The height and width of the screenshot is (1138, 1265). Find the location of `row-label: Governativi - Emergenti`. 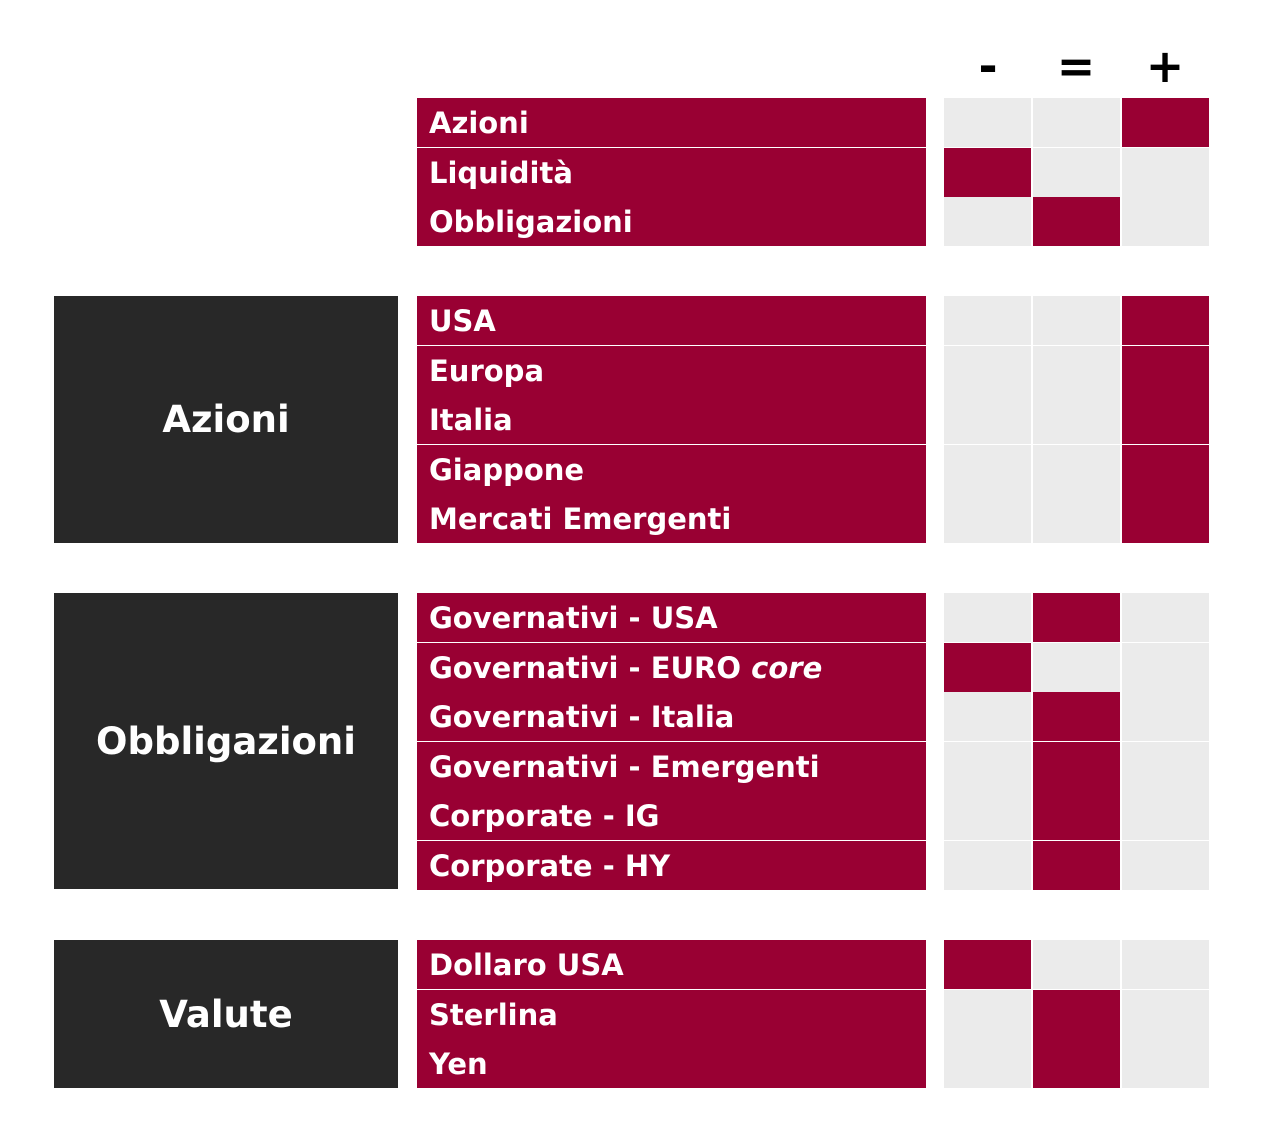

row-label: Governativi - Emergenti is located at coordinates (671, 766).